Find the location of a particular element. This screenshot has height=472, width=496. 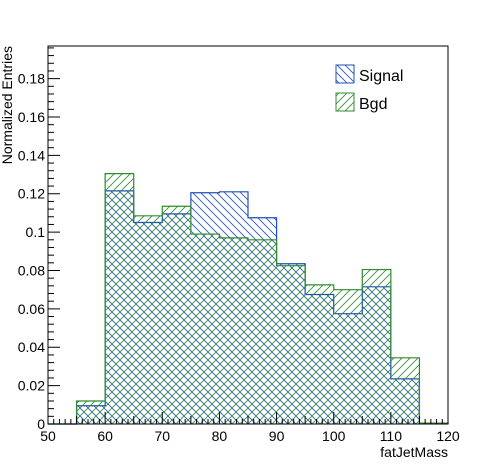

y-tick-label: 0.12 is located at coordinates (31, 194).